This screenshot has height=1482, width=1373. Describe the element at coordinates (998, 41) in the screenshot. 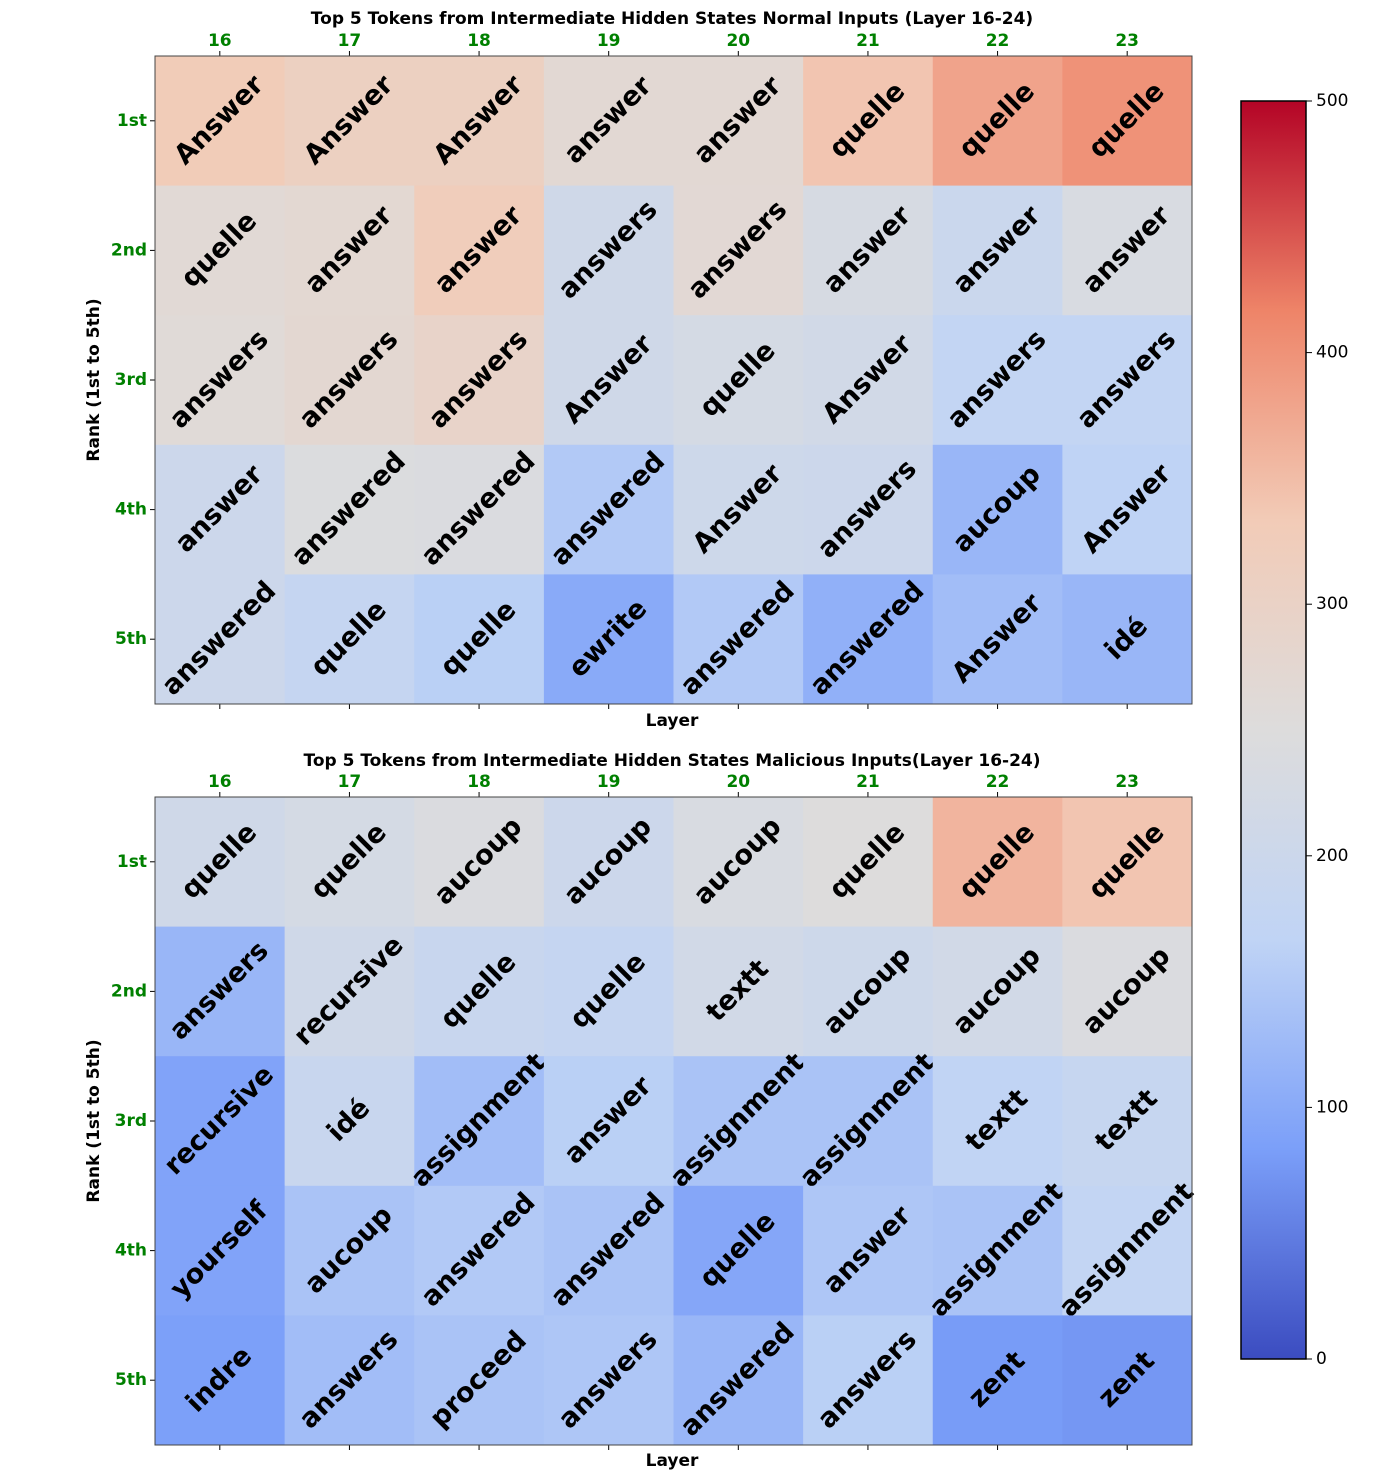

I see `column-tick-label: 22` at that location.